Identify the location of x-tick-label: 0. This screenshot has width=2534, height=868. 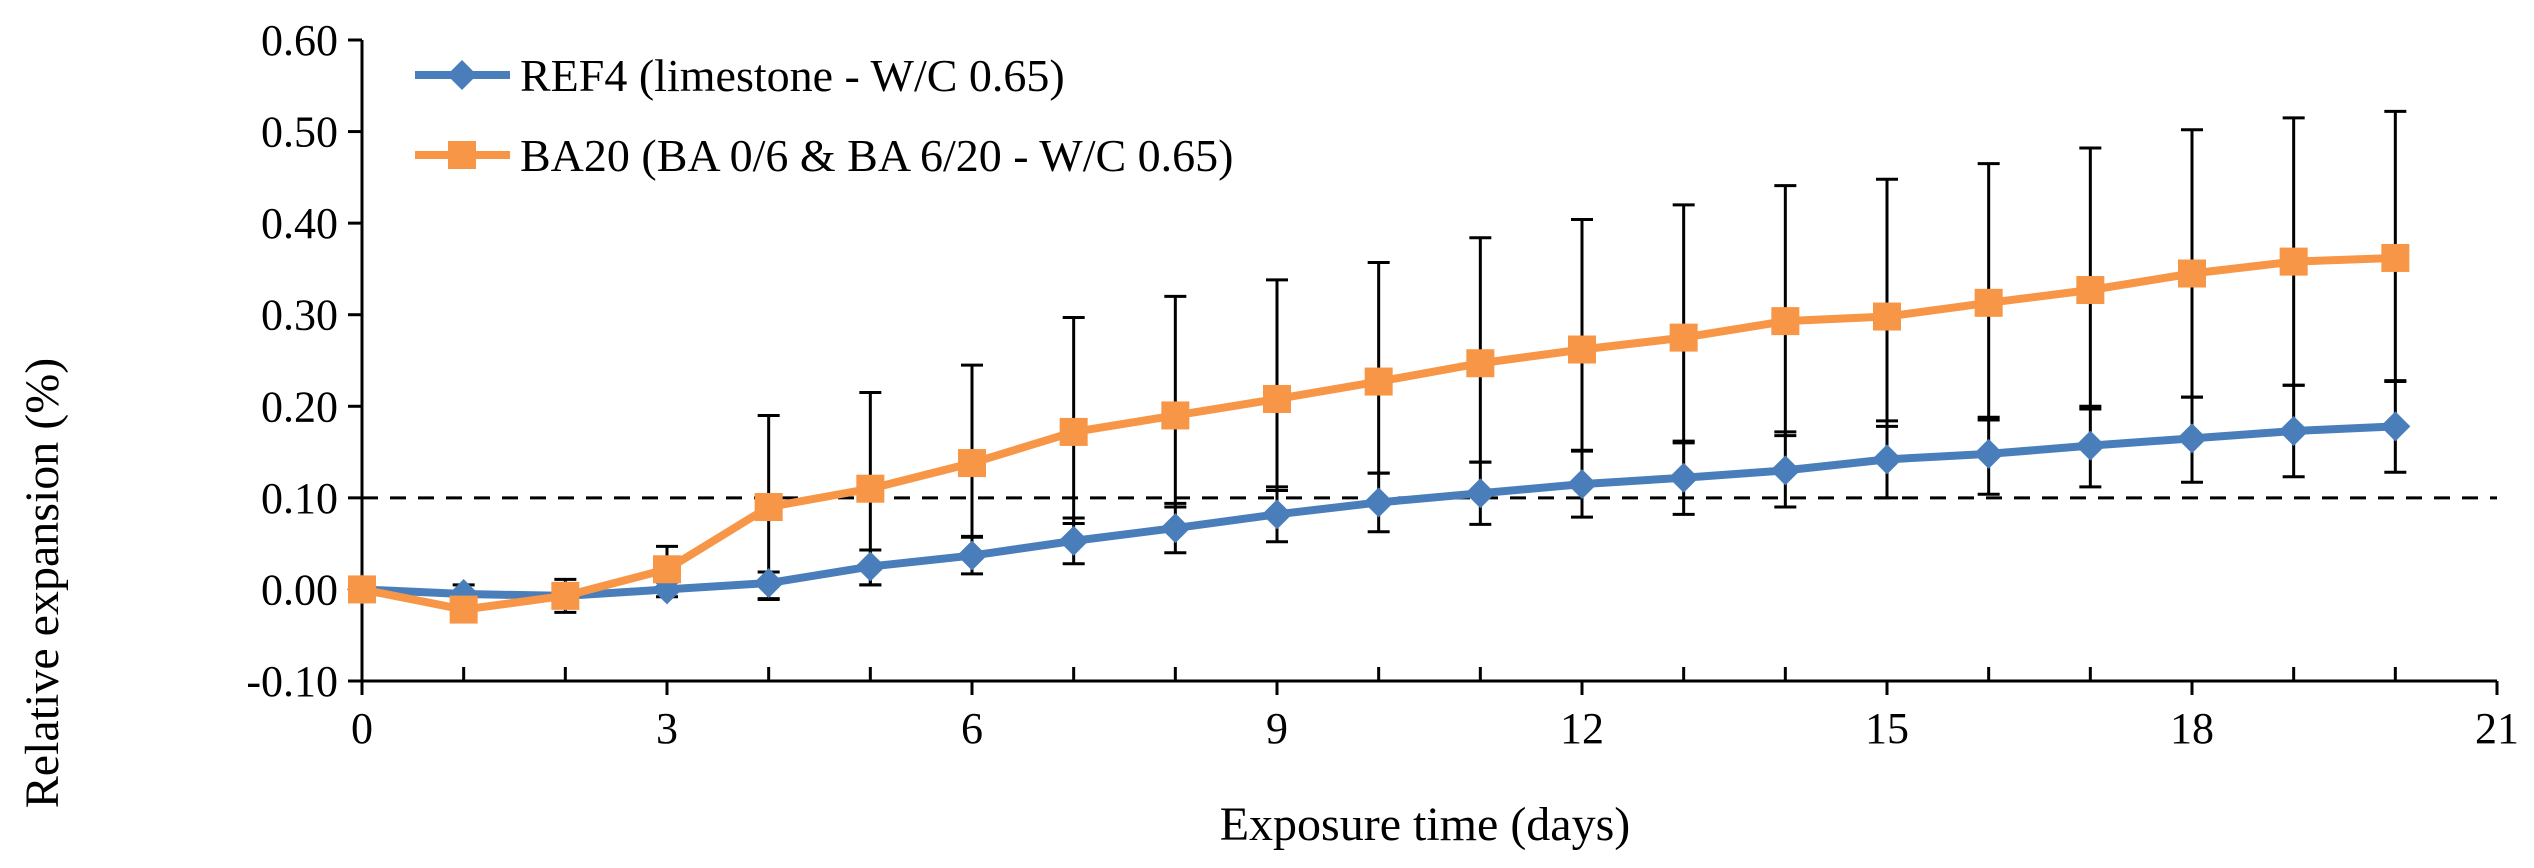
(362, 728).